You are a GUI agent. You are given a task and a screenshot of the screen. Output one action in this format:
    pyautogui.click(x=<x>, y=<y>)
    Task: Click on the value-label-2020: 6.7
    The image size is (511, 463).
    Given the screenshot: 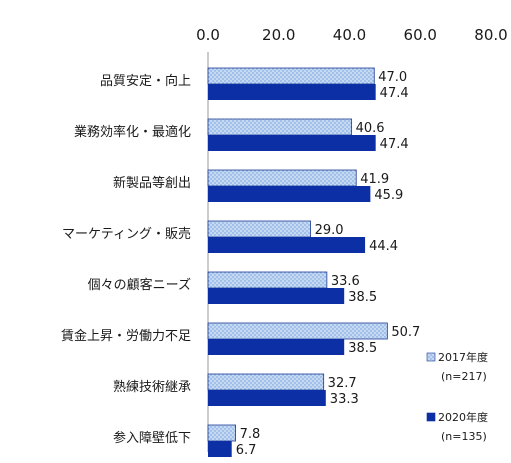 What is the action you would take?
    pyautogui.click(x=246, y=450)
    